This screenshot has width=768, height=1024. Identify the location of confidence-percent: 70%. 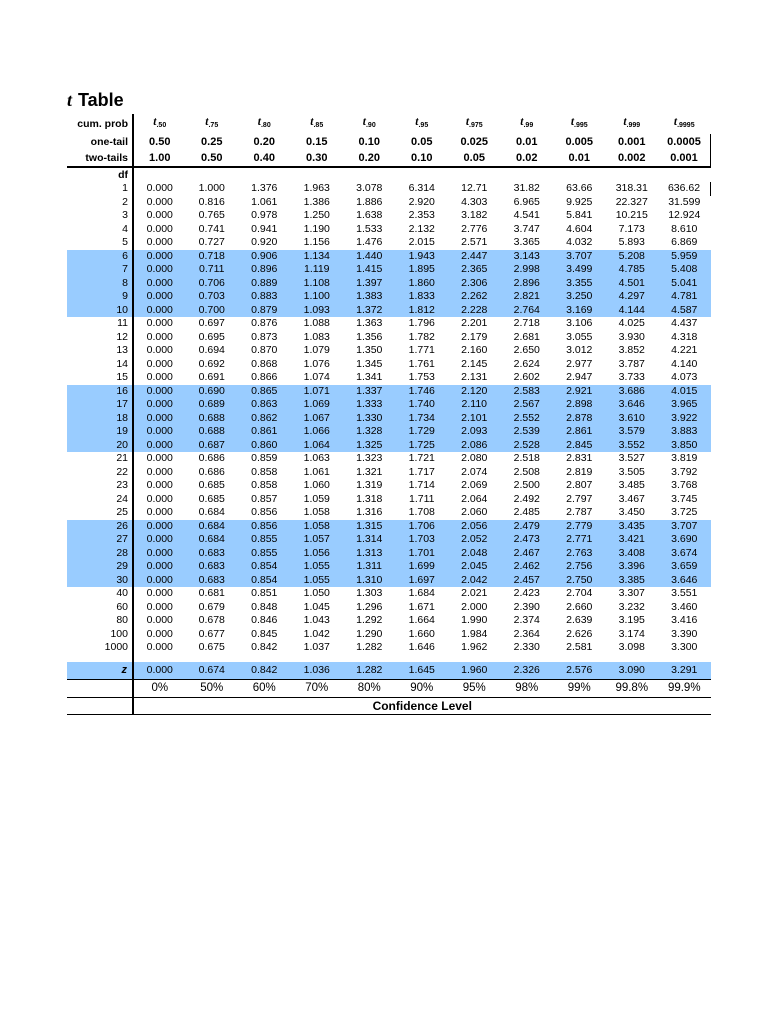
(316, 688).